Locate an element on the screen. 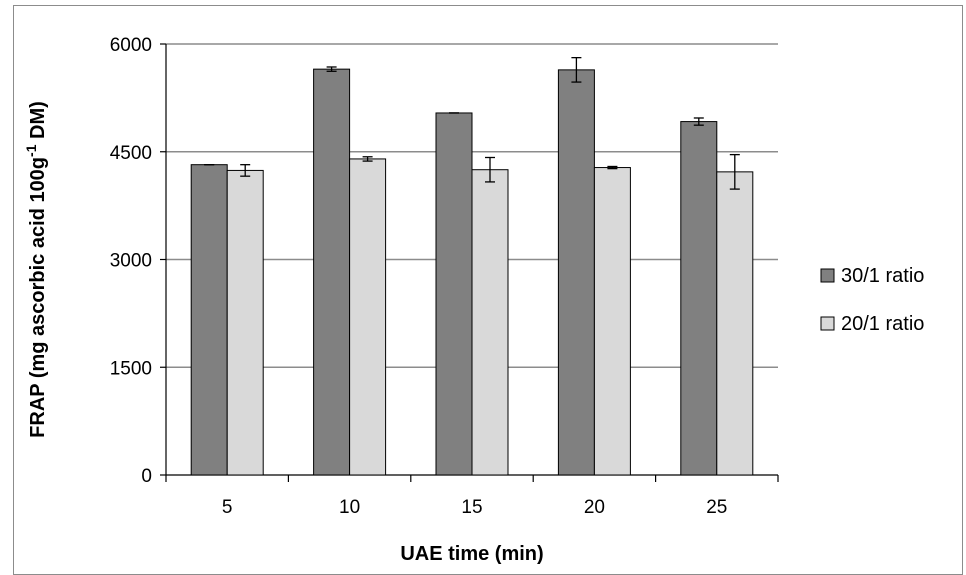 This screenshot has width=966, height=575. x-tick-label: 10 is located at coordinates (349, 507).